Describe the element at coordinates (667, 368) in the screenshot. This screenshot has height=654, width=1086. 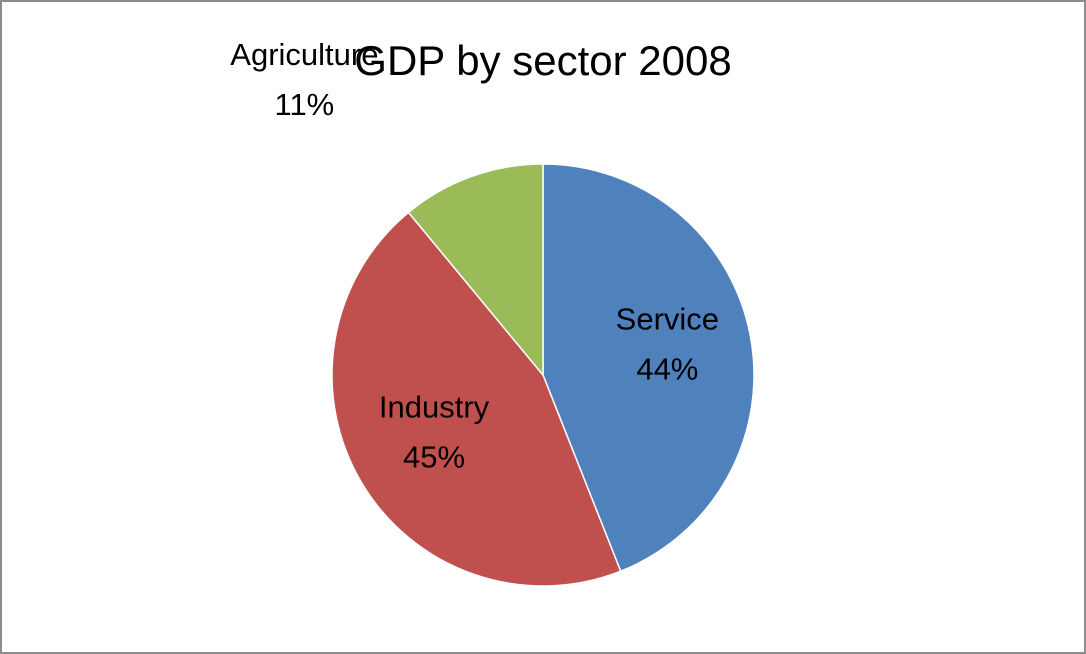
I see `slice-value-label: 44%` at that location.